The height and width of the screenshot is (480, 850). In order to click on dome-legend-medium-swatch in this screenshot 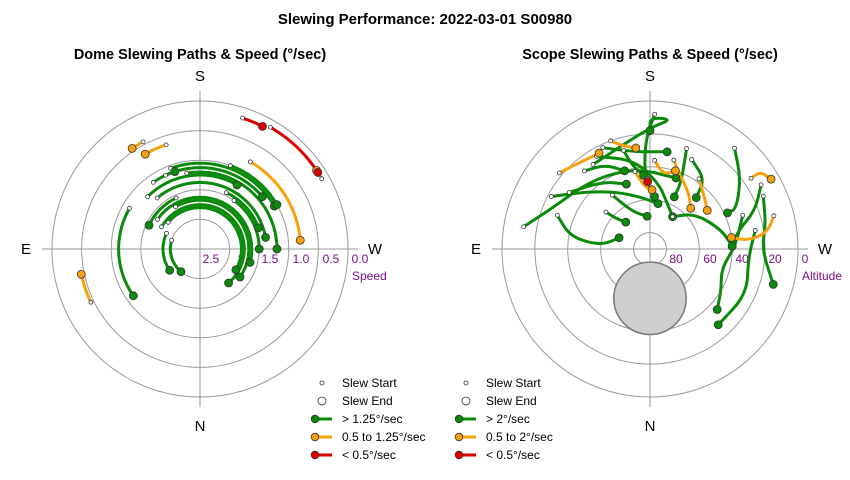, I will do `click(315, 437)`.